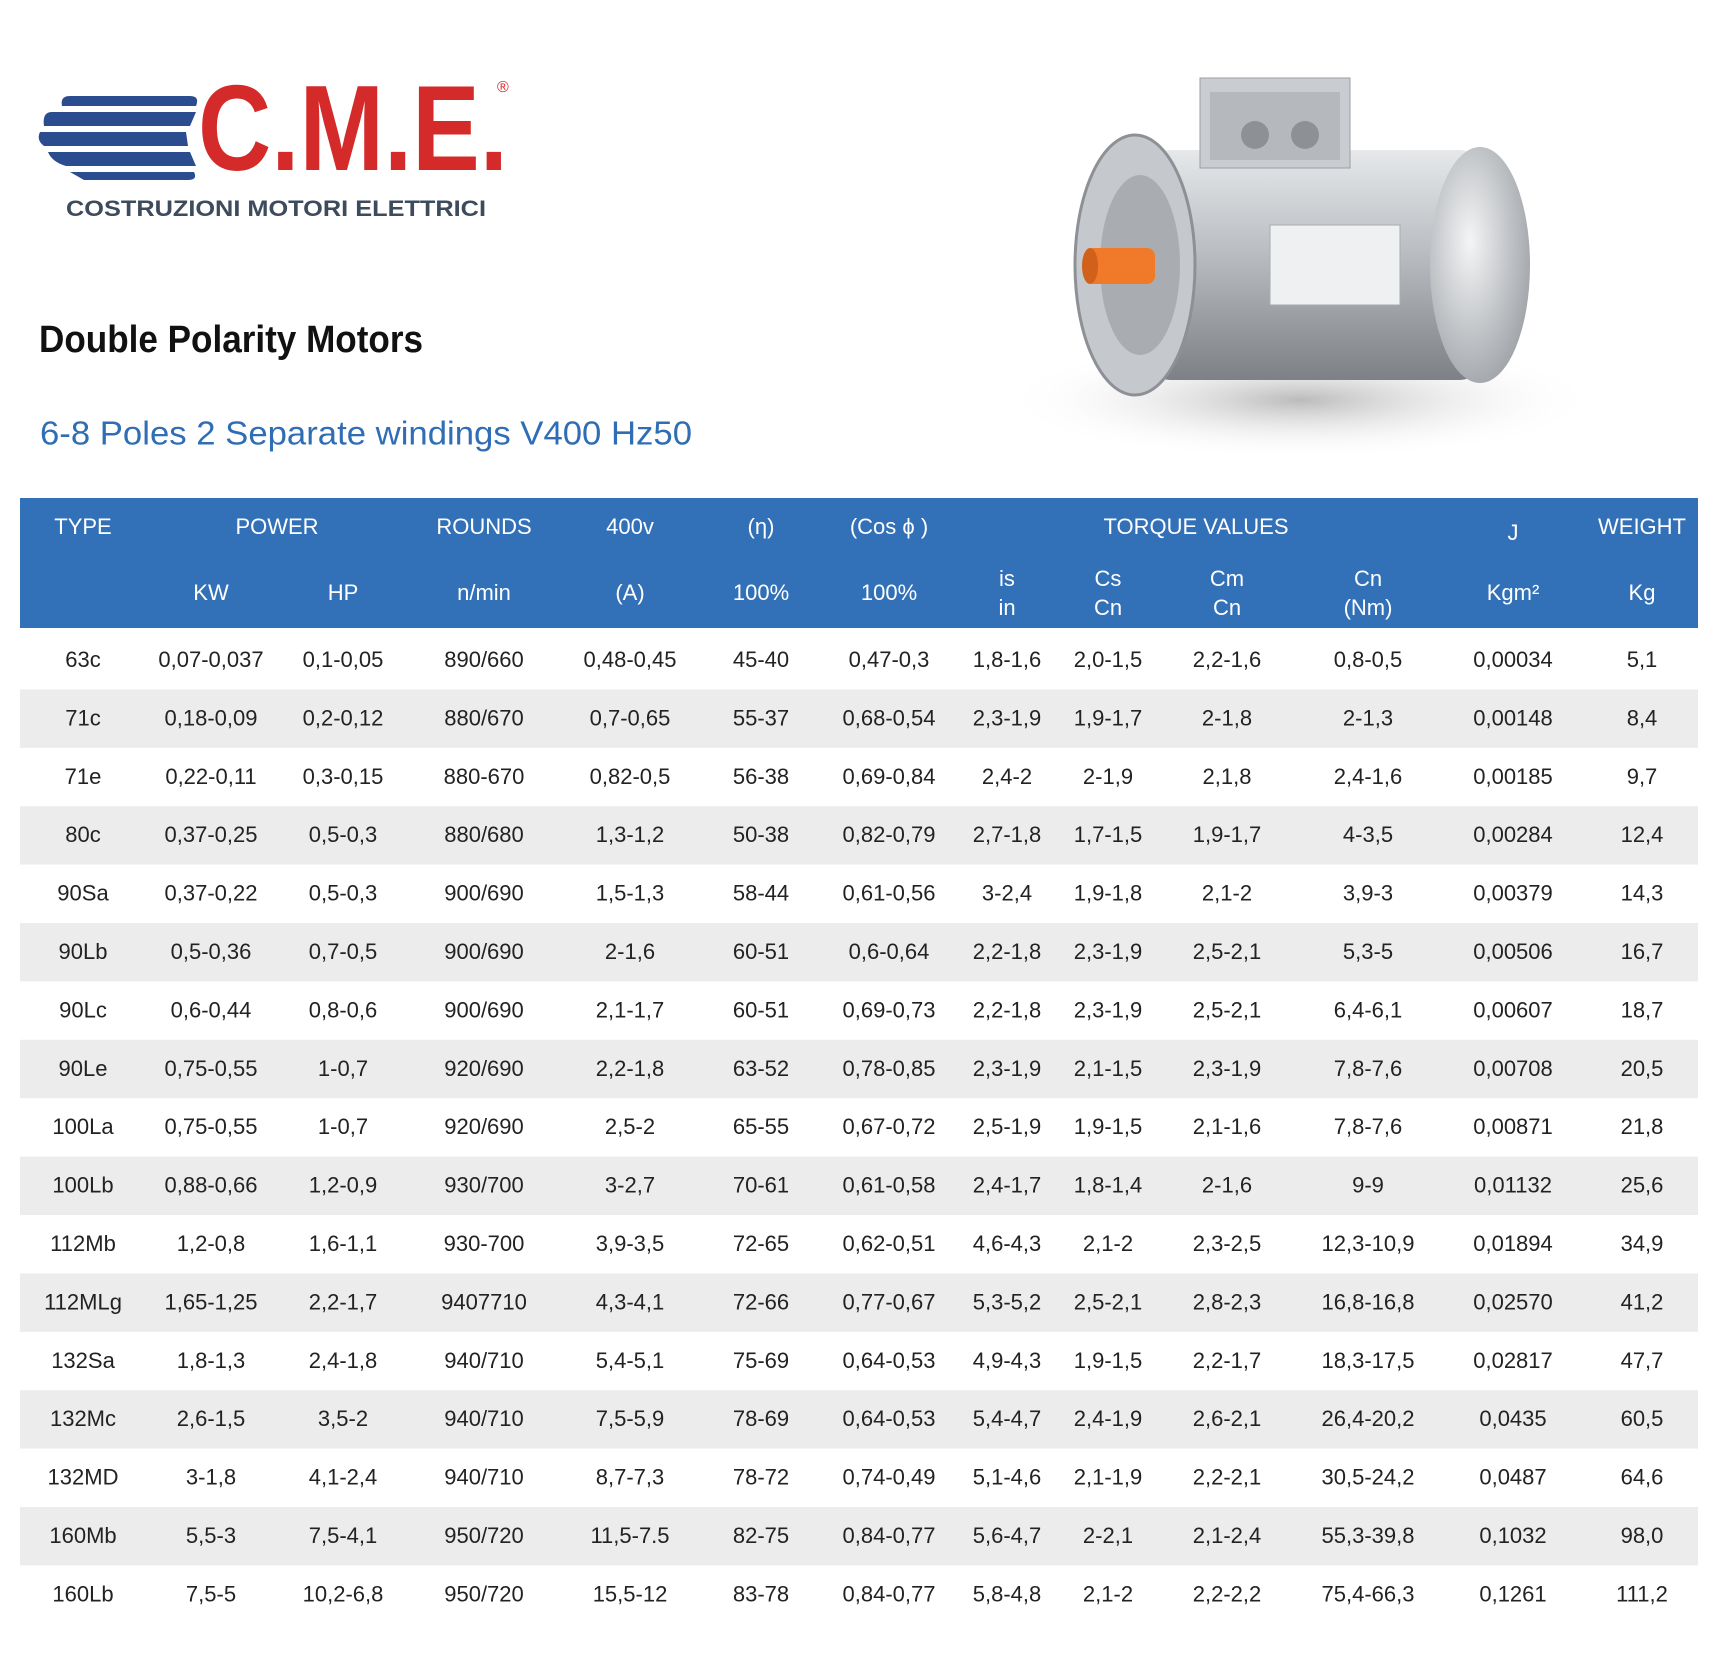  I want to click on table-cell: 10,2-6,8, so click(343, 1593).